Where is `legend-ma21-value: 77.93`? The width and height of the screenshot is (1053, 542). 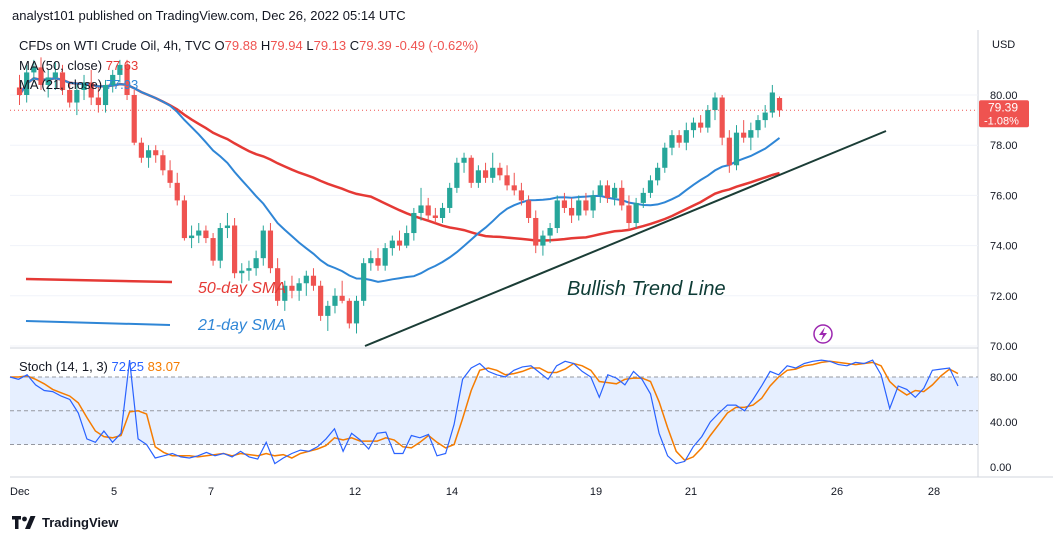 legend-ma21-value: 77.93 is located at coordinates (122, 84).